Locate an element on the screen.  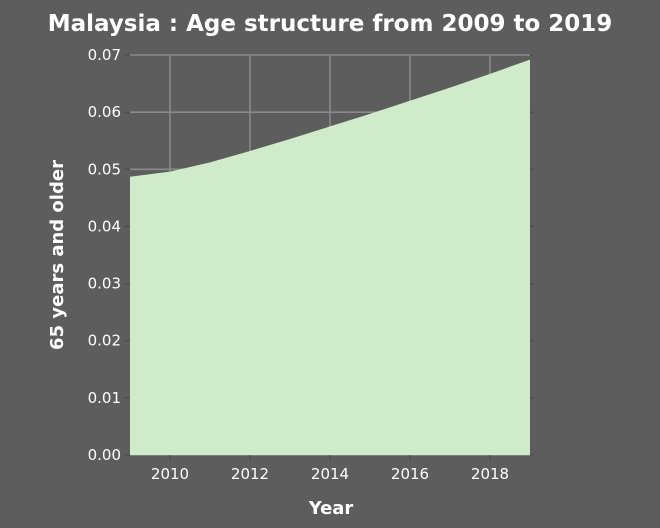
x-tick-label: 2018 is located at coordinates (490, 474).